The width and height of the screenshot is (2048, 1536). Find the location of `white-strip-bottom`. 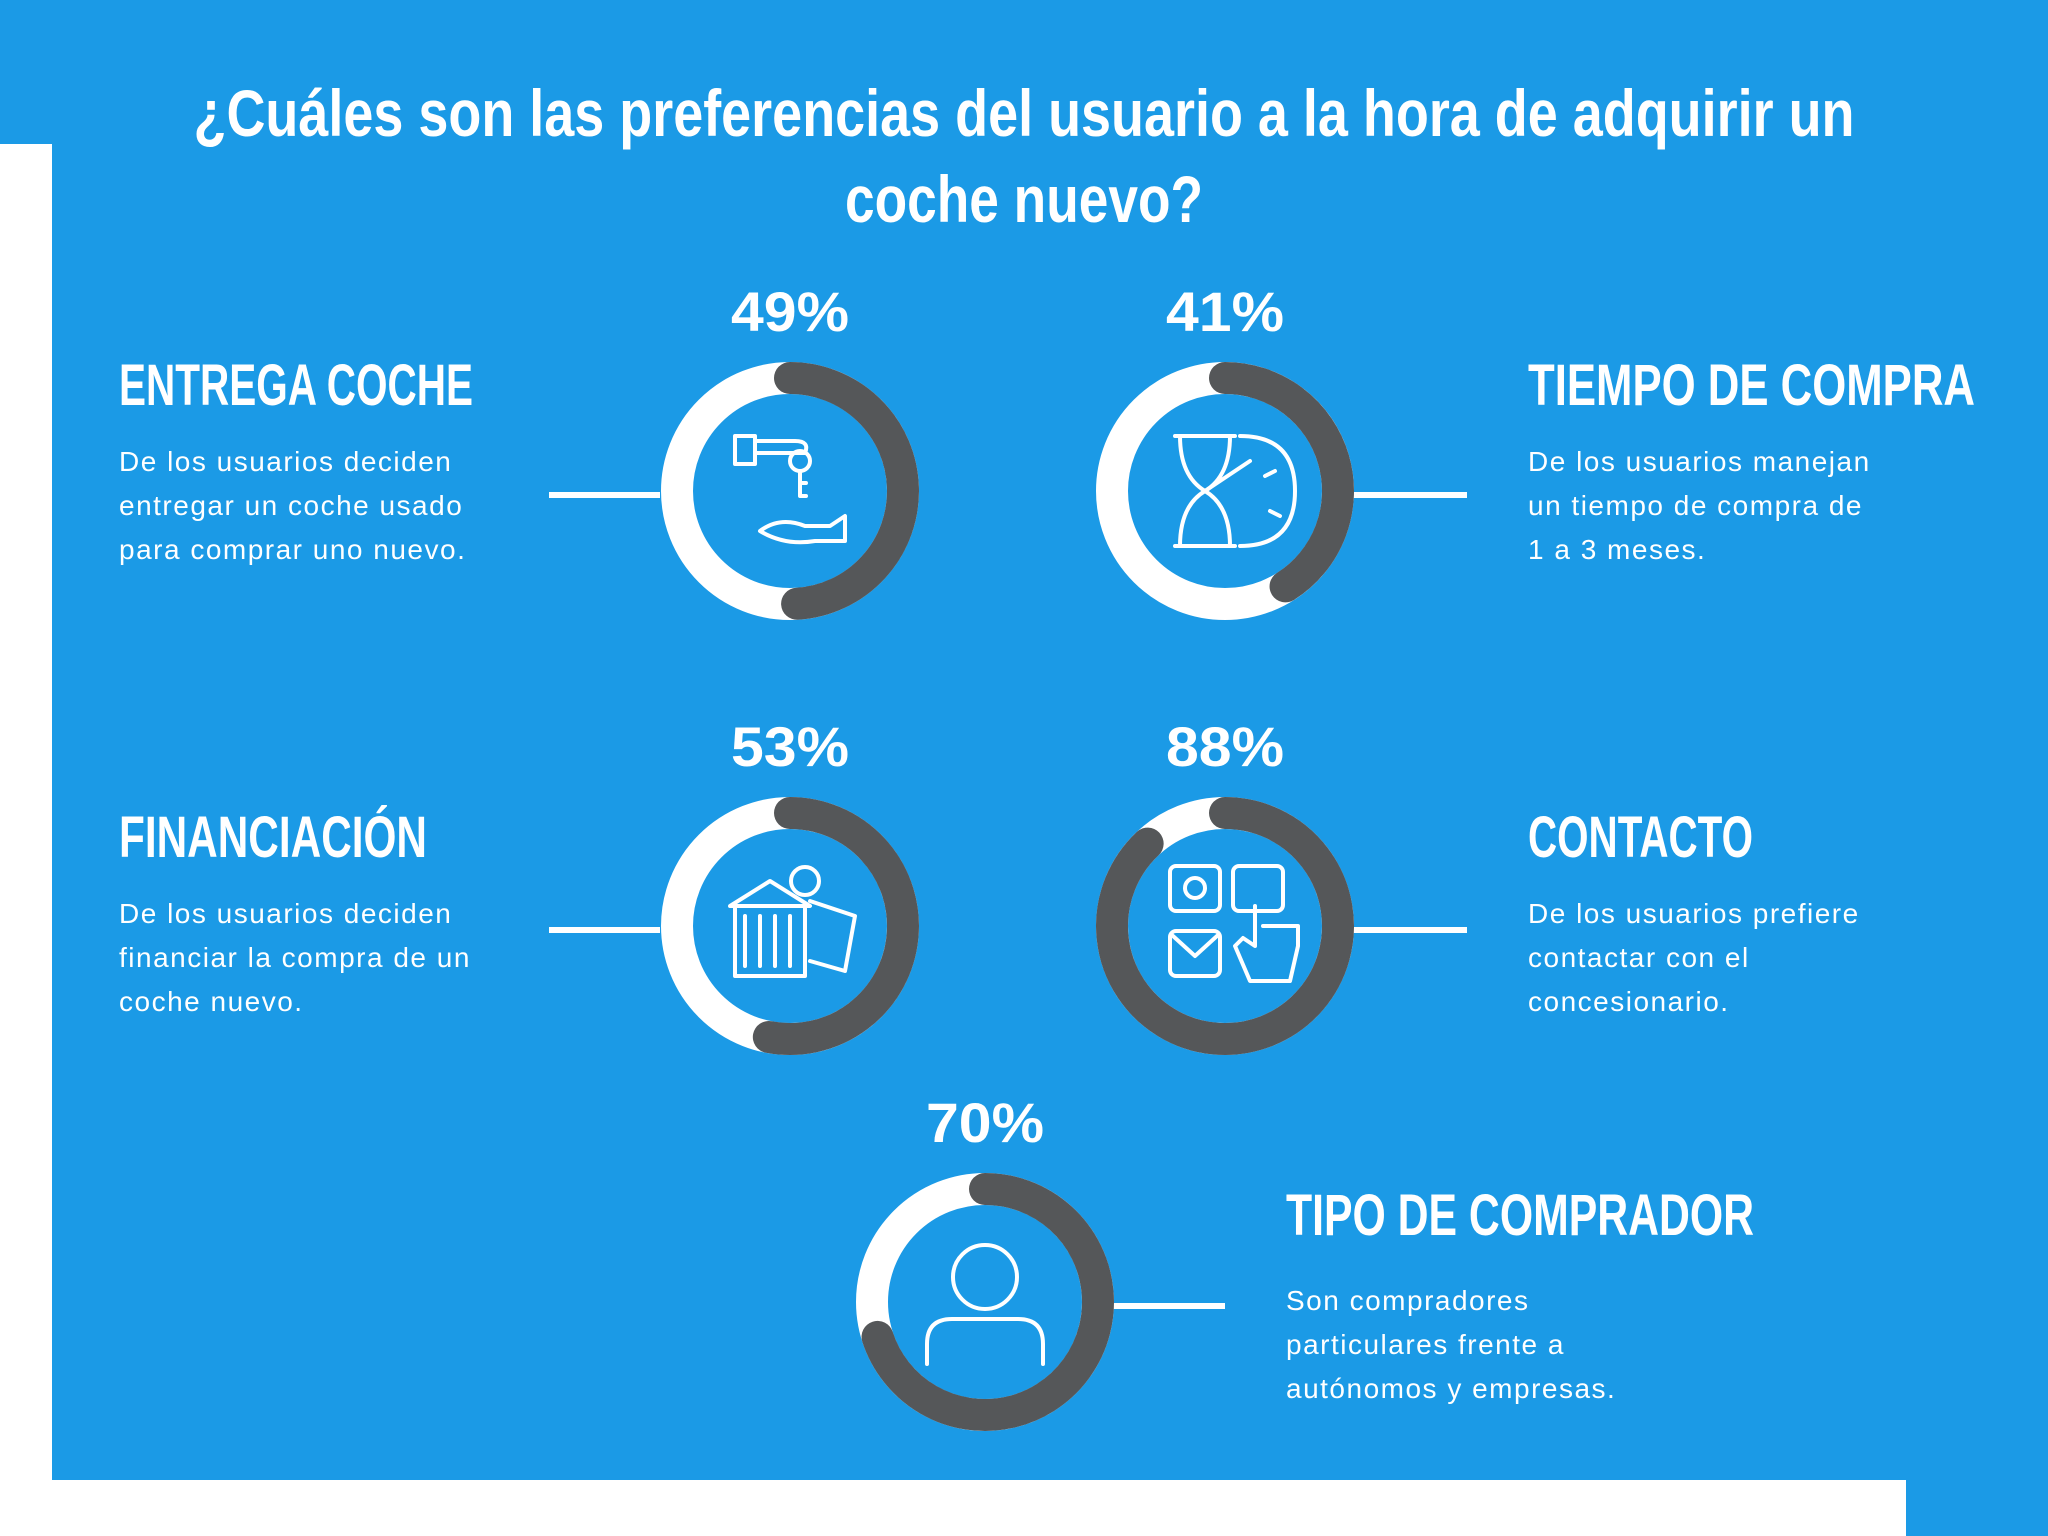

white-strip-bottom is located at coordinates (953, 1508).